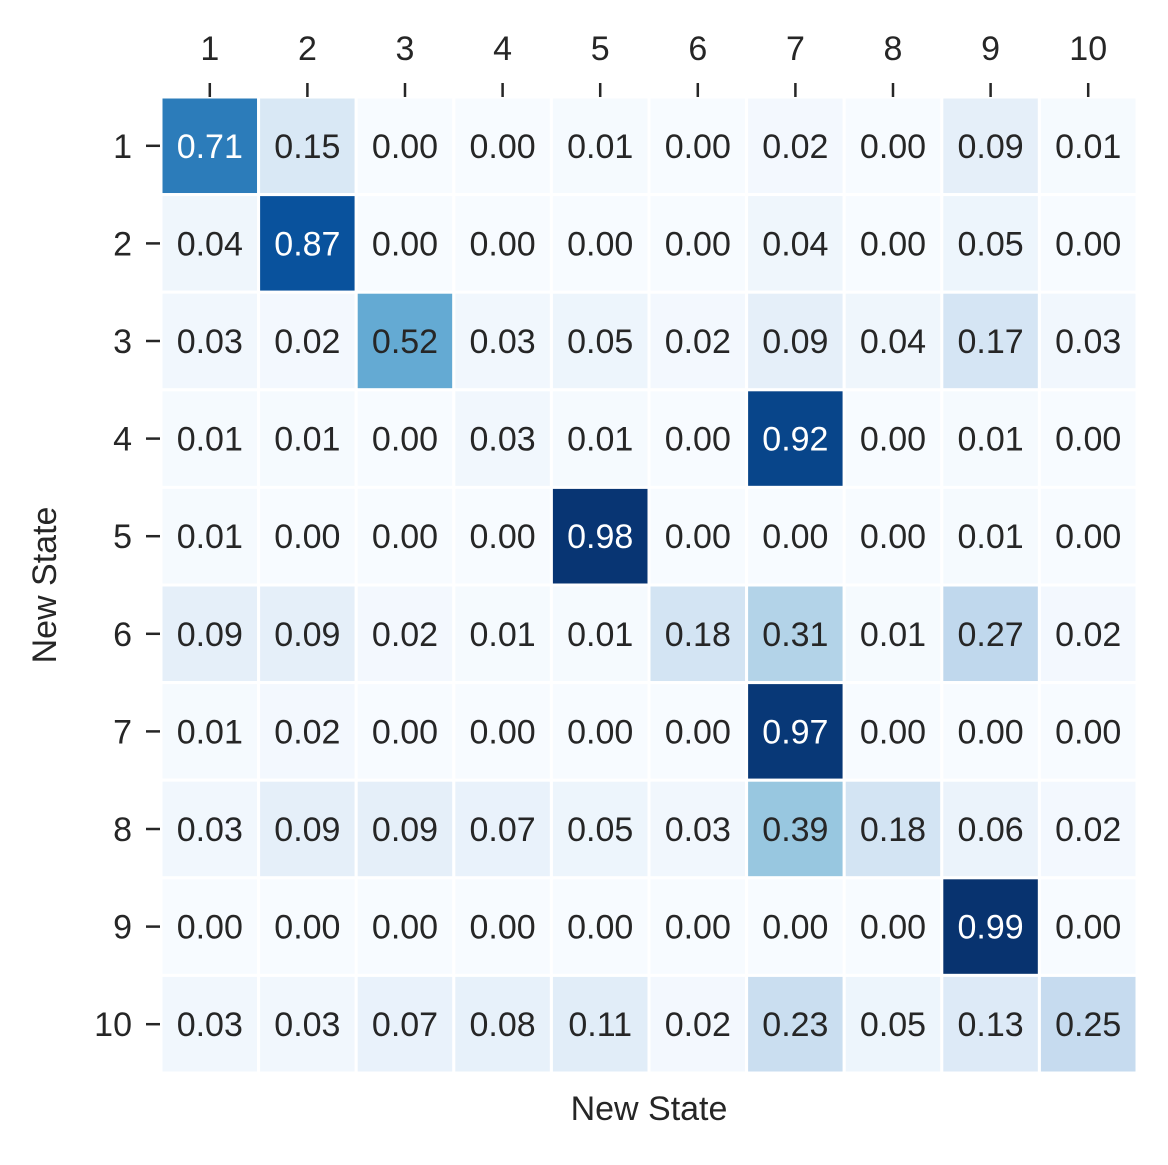 This screenshot has height=1165, width=1168. Describe the element at coordinates (307, 49) in the screenshot. I see `x-tick-label: 2` at that location.